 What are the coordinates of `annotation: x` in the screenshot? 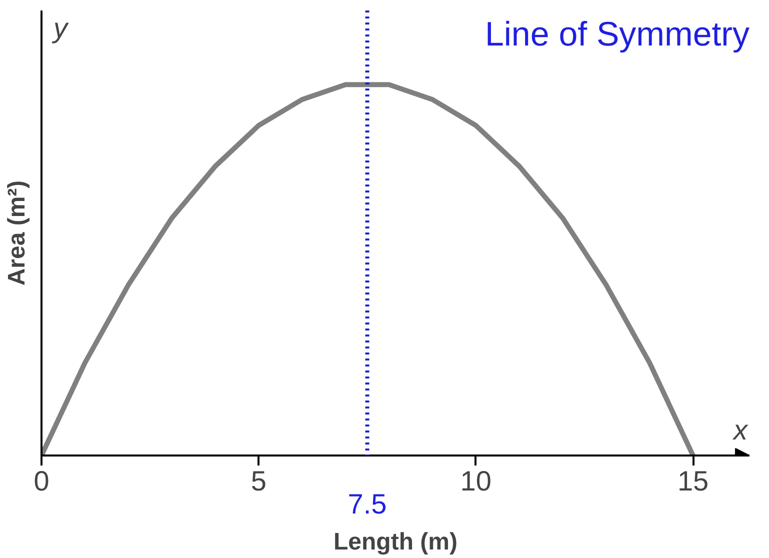 It's located at (740, 430).